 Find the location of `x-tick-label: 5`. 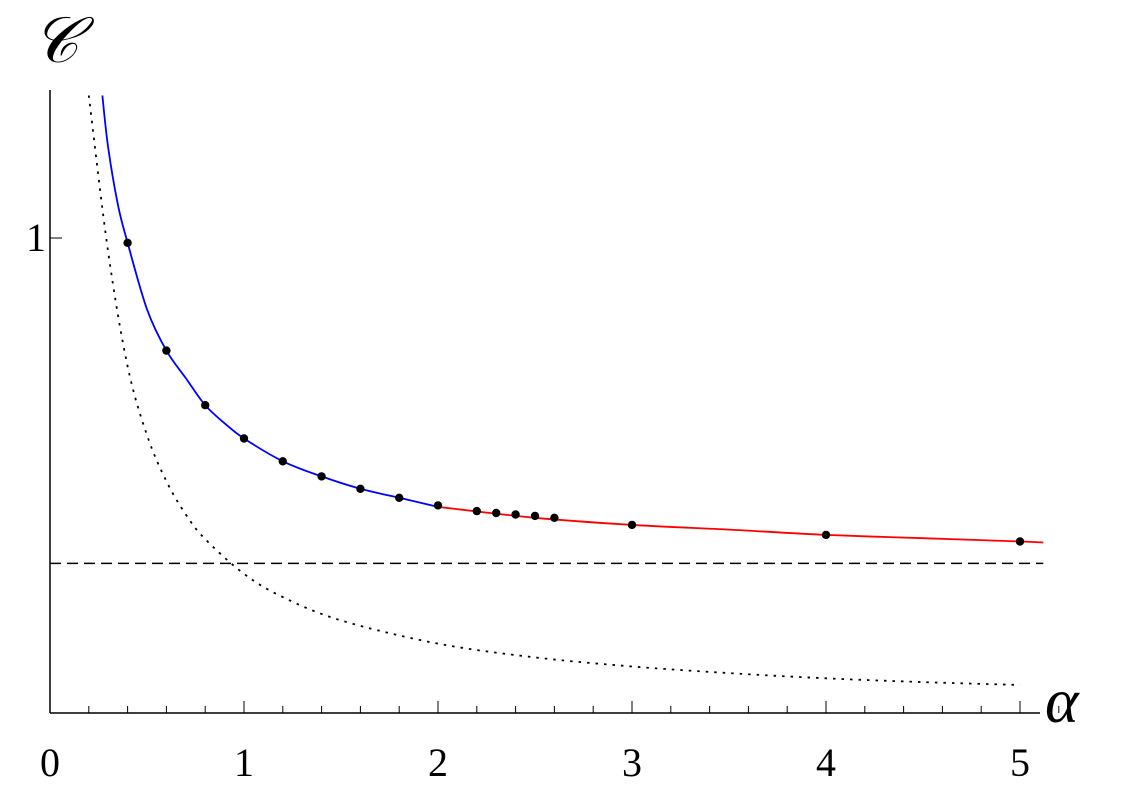

x-tick-label: 5 is located at coordinates (1020, 762).